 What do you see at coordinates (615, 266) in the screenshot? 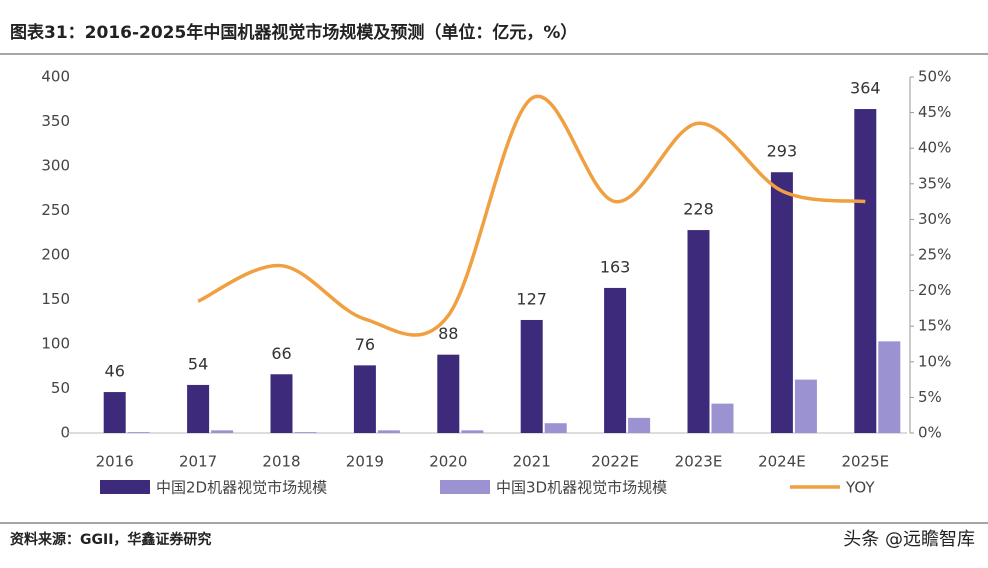
I see `value-label: 163` at bounding box center [615, 266].